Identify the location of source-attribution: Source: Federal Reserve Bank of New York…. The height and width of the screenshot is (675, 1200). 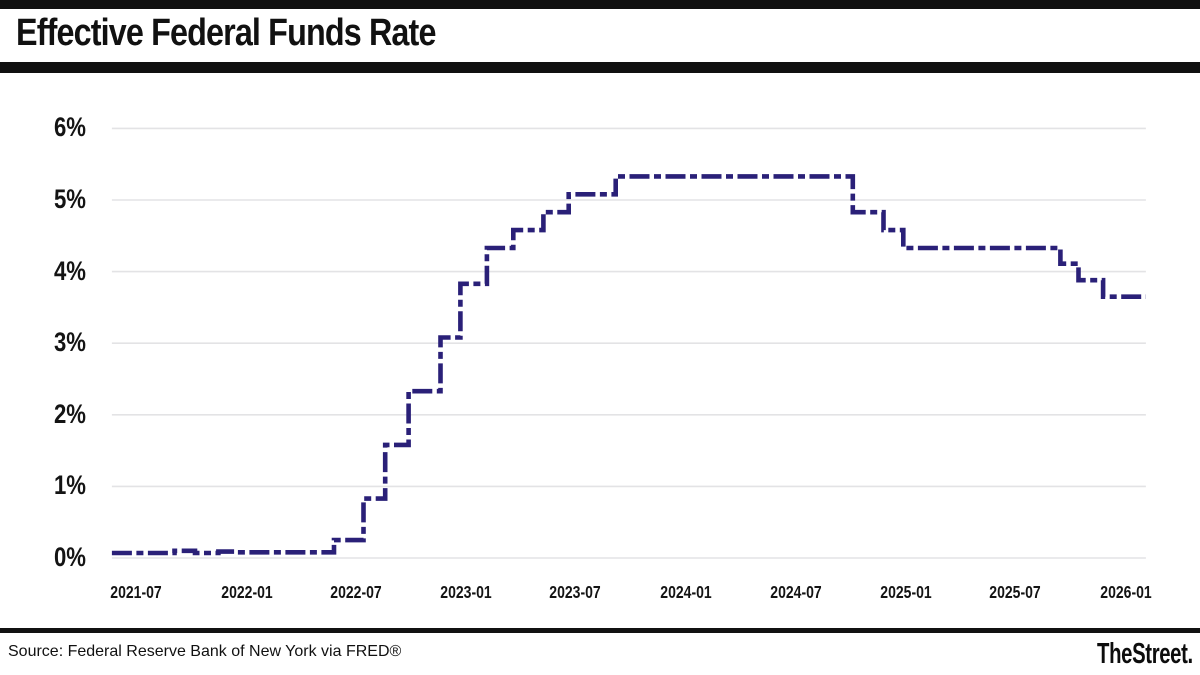
(205, 651).